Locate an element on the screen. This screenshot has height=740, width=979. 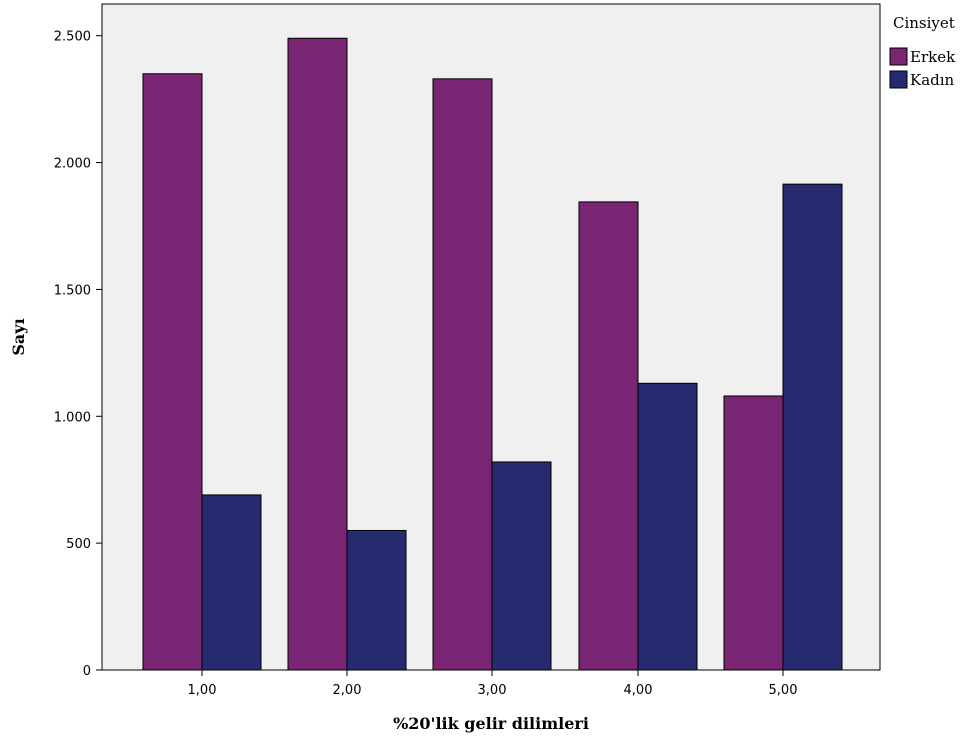
legend-title: Cinsiyet is located at coordinates (924, 23).